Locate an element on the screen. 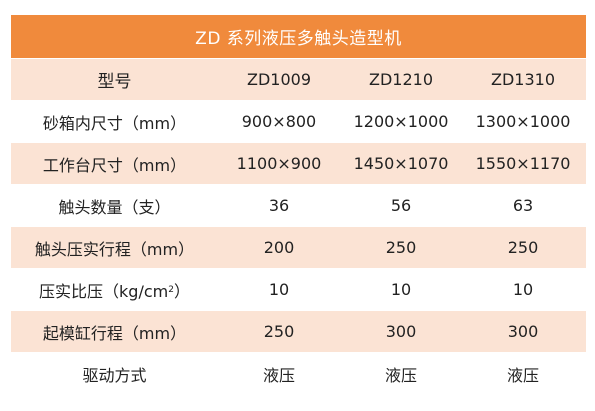 The image size is (595, 411). table-row: 驱动方式 液压 液压 液压 is located at coordinates (298, 373).